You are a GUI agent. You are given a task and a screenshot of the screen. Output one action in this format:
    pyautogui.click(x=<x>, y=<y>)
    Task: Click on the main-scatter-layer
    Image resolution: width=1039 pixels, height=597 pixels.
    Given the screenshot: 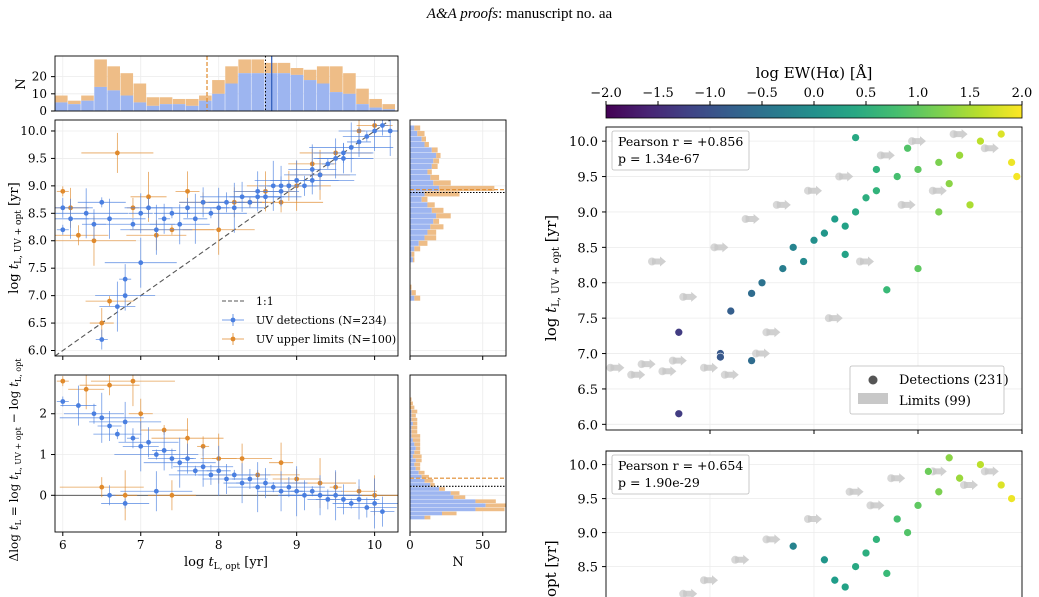 What is the action you would take?
    pyautogui.click(x=226, y=238)
    